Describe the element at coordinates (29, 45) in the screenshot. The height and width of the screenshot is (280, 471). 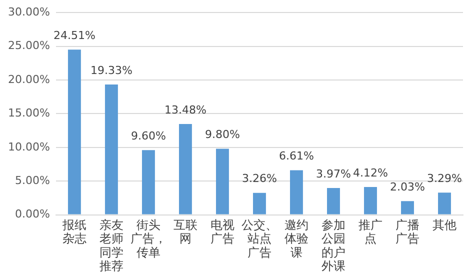
I see `y-tick-label: 25.00%` at that location.